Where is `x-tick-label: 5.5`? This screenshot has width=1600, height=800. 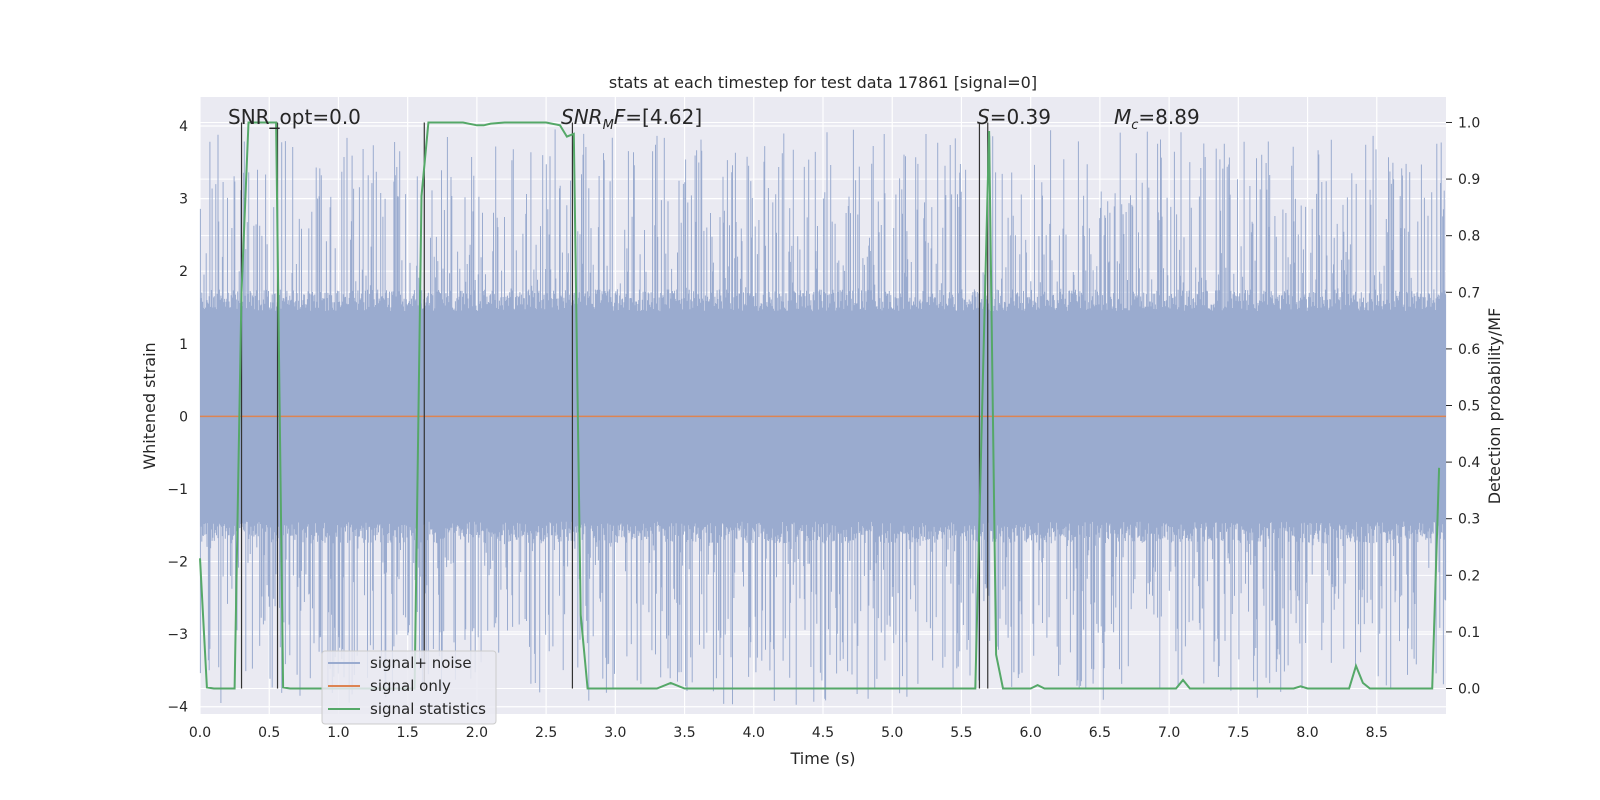 x-tick-label: 5.5 is located at coordinates (961, 733).